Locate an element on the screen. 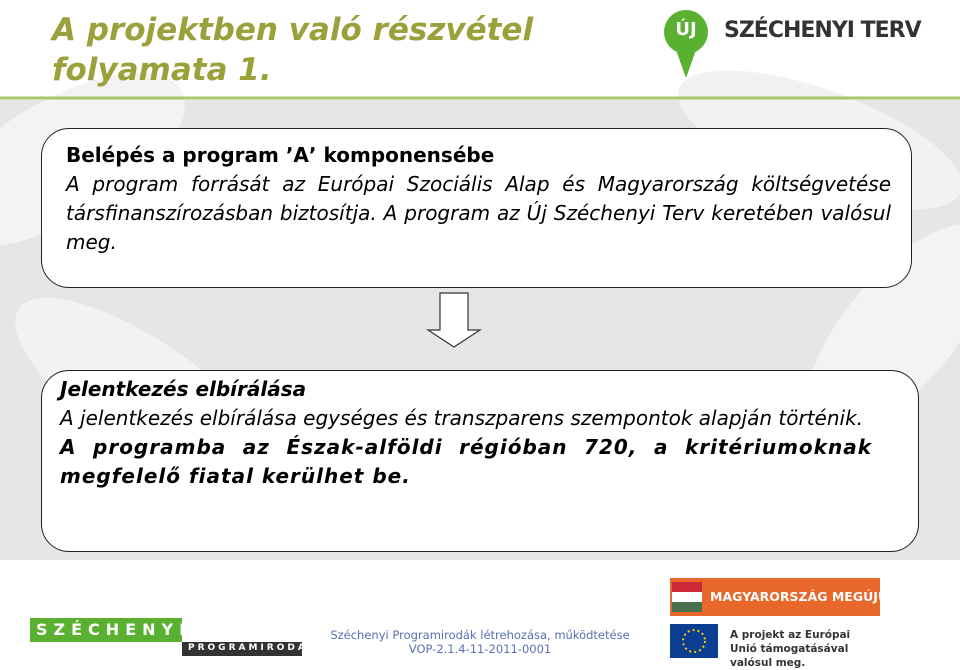 The image size is (960, 670). logo-badge: ÚJ is located at coordinates (686, 29).